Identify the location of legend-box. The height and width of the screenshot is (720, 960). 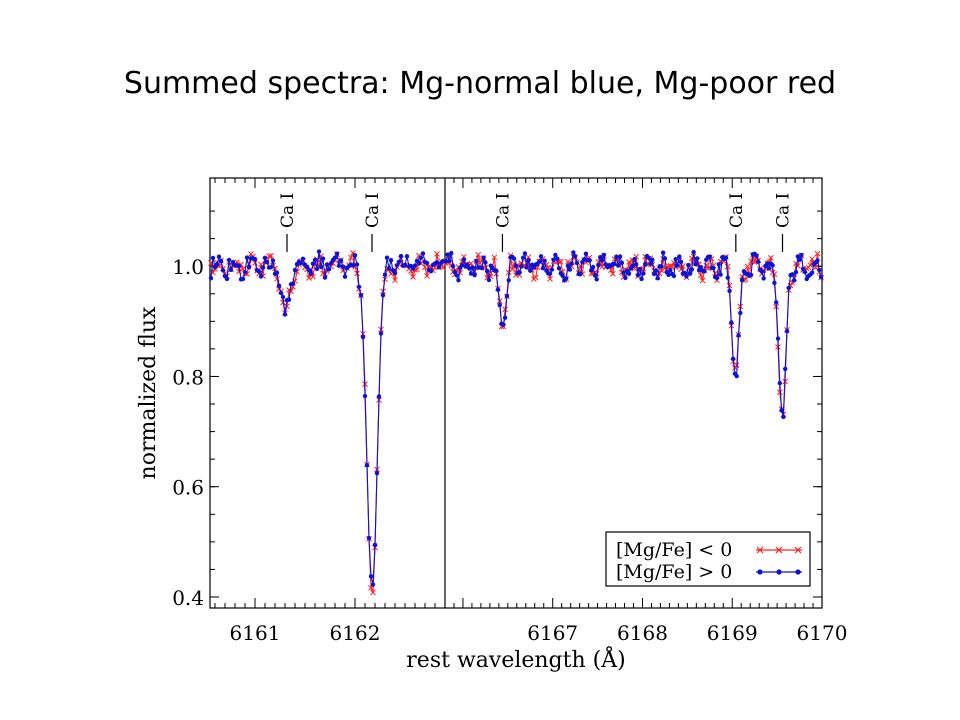
(708, 559).